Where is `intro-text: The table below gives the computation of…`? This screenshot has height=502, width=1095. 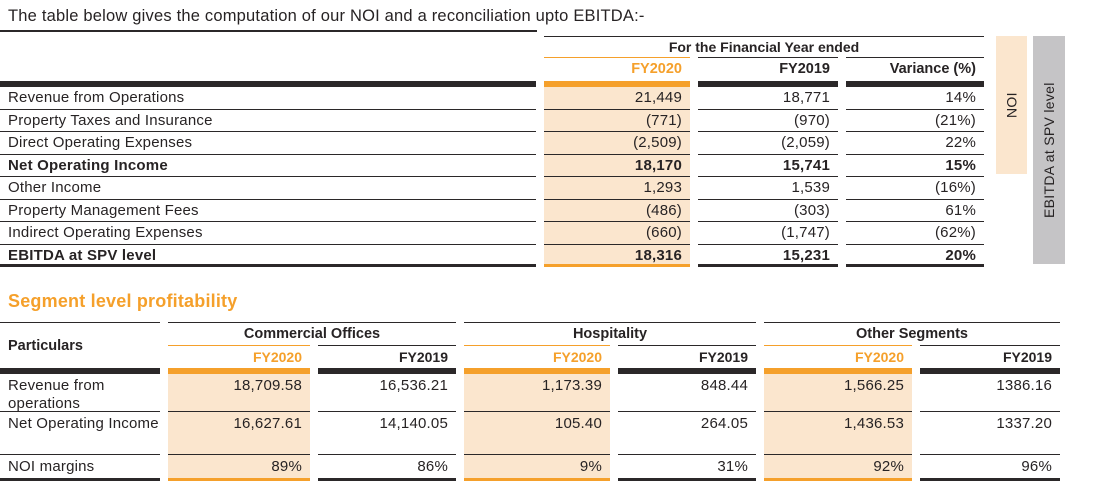 intro-text: The table below gives the computation of… is located at coordinates (326, 16).